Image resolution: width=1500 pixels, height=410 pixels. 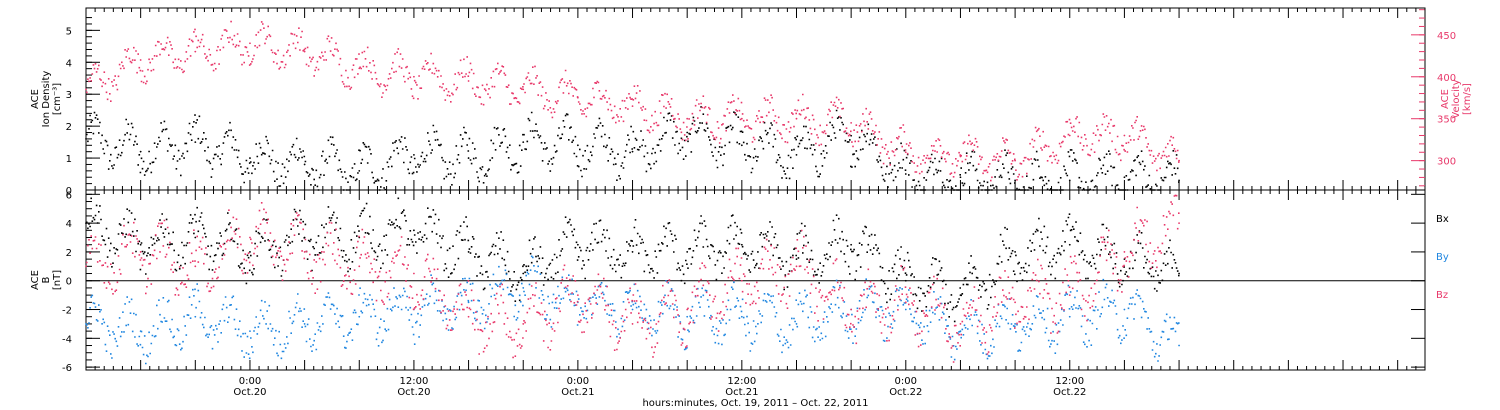 What do you see at coordinates (67, 368) in the screenshot?
I see `b-tick-label: -6` at bounding box center [67, 368].